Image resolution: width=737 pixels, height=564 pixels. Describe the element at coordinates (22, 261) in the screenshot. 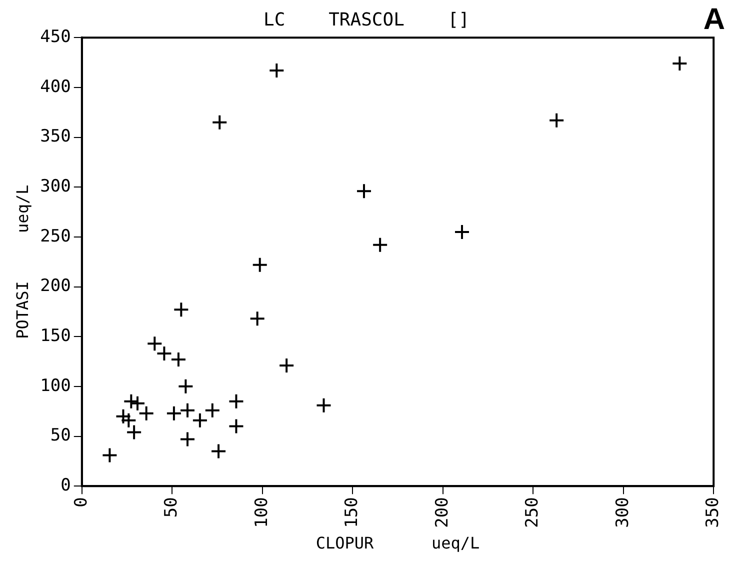

I see `y-axis-title: POTASI ueq/L` at that location.